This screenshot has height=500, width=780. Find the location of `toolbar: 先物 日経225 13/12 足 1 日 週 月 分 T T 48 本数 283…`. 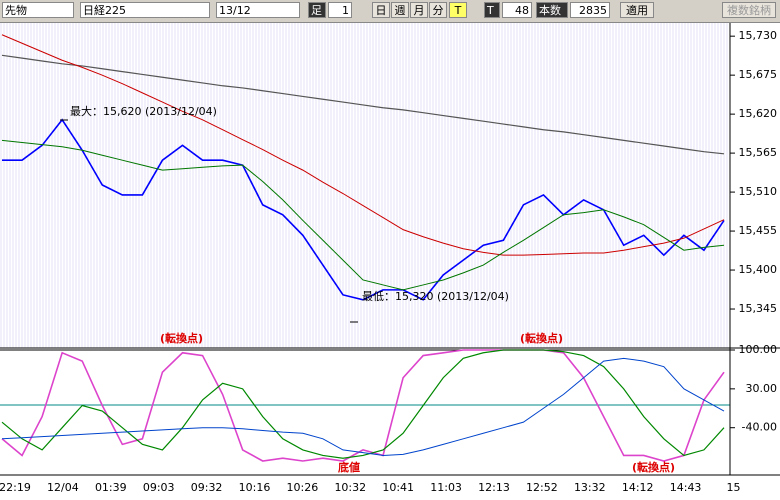

toolbar: 先物 日経225 13/12 足 1 日 週 月 分 T T 48 本数 283… is located at coordinates (390, 11).